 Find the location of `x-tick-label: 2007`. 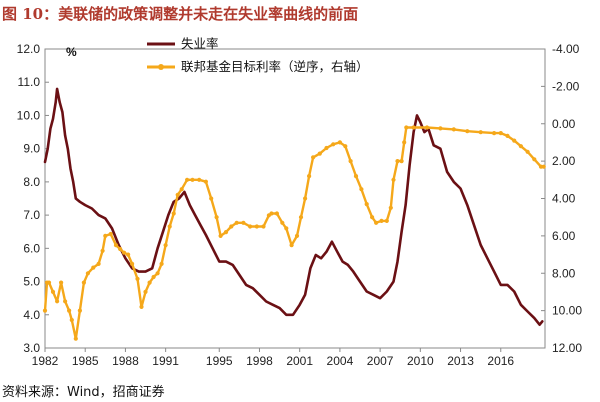

x-tick-label: 2007 is located at coordinates (380, 361).